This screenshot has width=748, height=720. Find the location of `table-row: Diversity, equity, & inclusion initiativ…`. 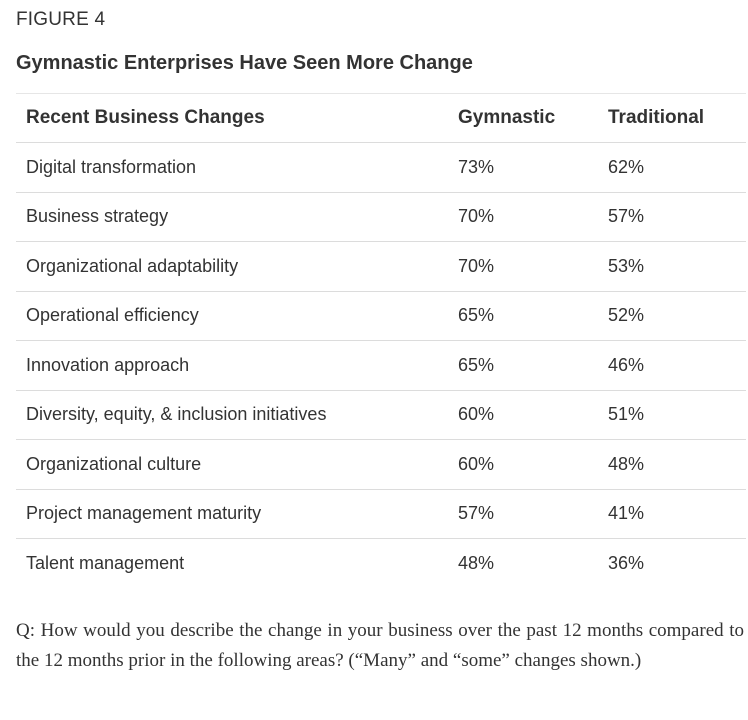

table-row: Diversity, equity, & inclusion initiativ… is located at coordinates (381, 414).